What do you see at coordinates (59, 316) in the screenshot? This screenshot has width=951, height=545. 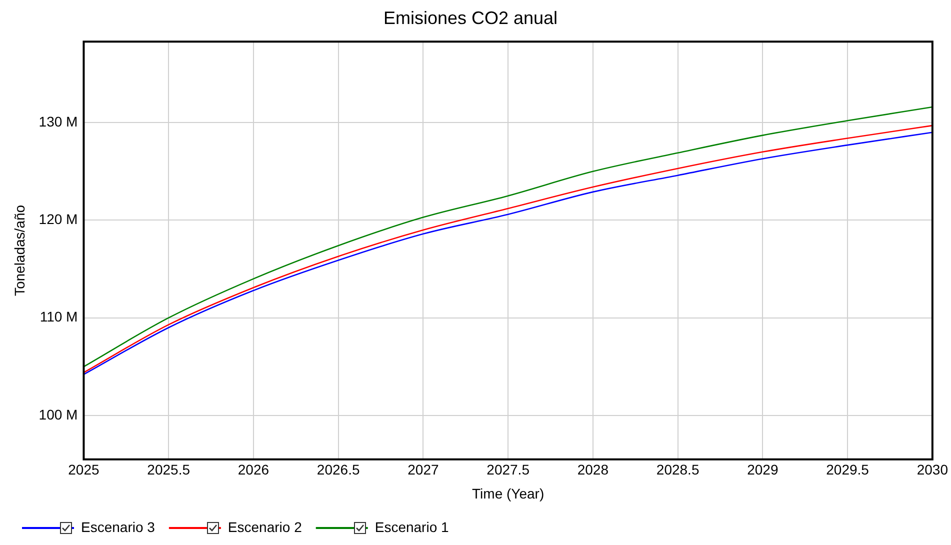 I see `y-tick-label: 110 M` at bounding box center [59, 316].